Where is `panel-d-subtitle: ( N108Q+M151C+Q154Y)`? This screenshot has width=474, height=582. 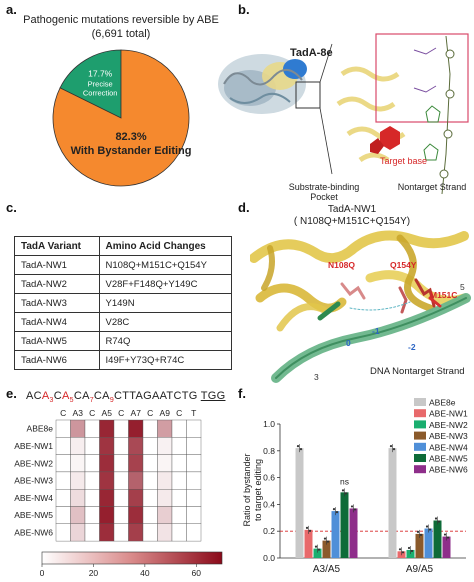
panel-d-subtitle: ( N108Q+M151C+Q154Y) is located at coordinates (352, 221).